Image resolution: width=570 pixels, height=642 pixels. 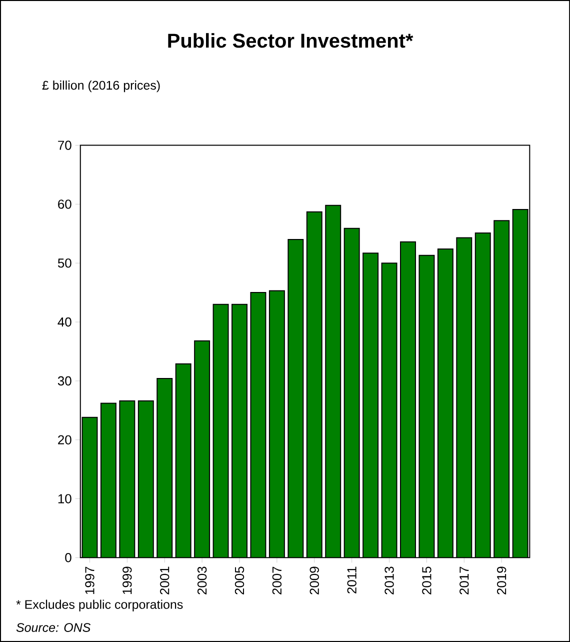 I want to click on y-tick-label: 0, so click(x=68, y=557).